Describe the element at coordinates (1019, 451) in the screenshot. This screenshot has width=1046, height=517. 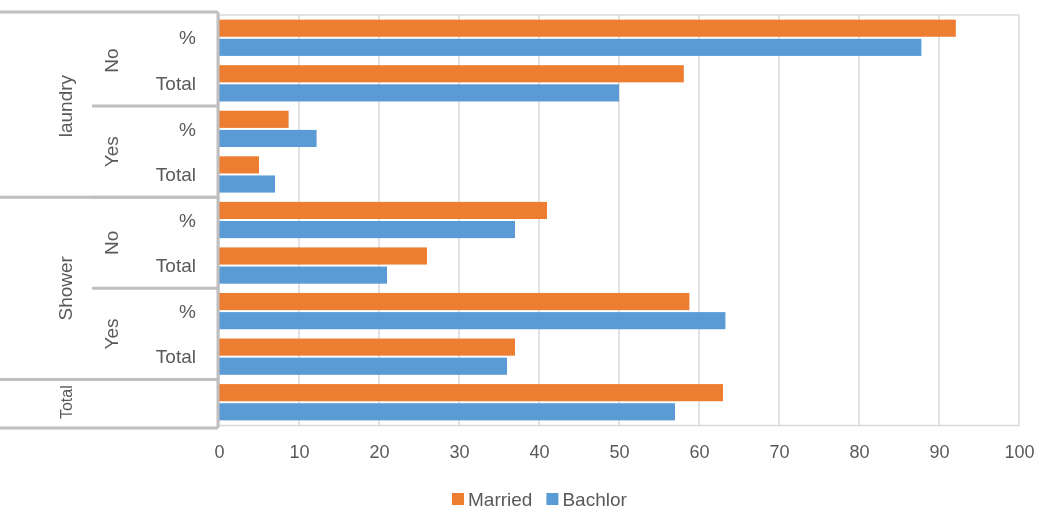
I see `x-tick-label: 100` at that location.